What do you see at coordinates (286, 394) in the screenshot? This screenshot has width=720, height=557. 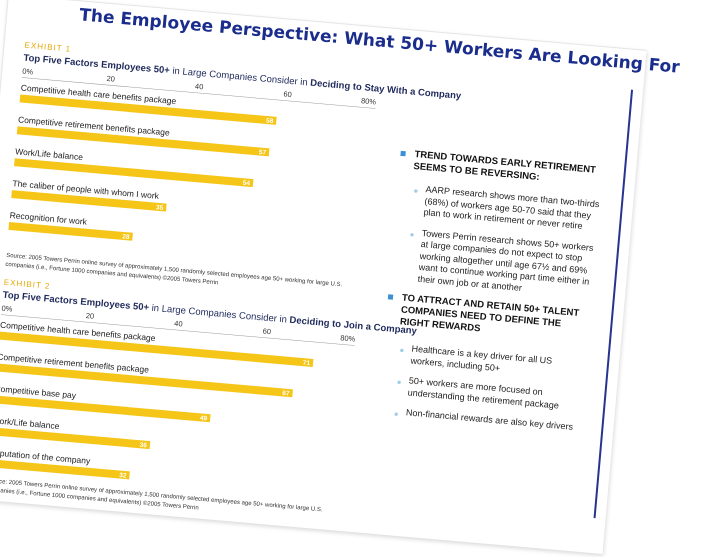 I see `bar-value-label: 67` at bounding box center [286, 394].